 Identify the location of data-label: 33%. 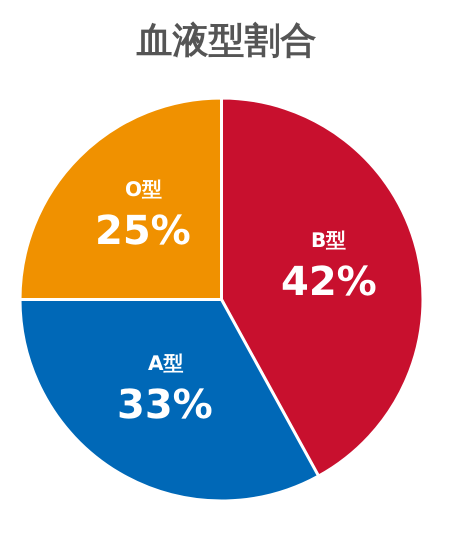
(165, 405).